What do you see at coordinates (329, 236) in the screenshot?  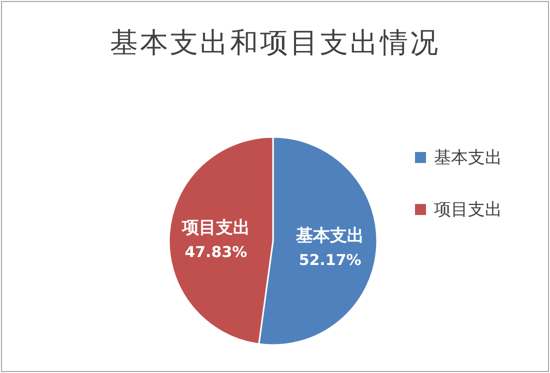 I see `slice-label: 基本支出` at bounding box center [329, 236].